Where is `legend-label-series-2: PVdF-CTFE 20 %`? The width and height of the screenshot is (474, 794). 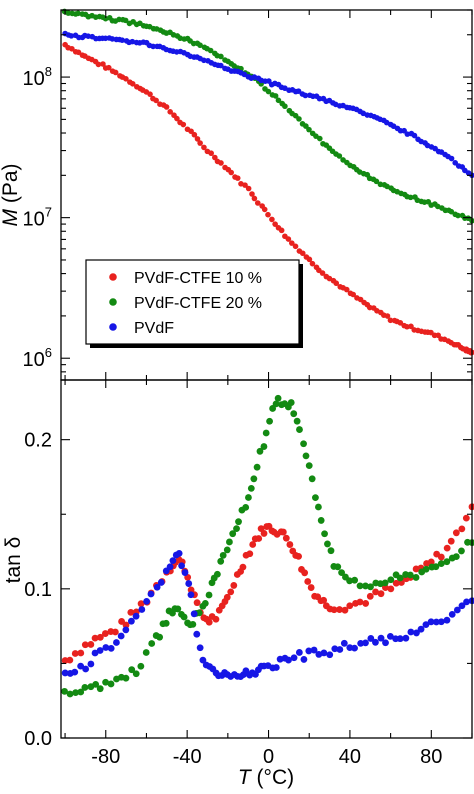
legend-label-series-2: PVdF-CTFE 20 % is located at coordinates (198, 303).